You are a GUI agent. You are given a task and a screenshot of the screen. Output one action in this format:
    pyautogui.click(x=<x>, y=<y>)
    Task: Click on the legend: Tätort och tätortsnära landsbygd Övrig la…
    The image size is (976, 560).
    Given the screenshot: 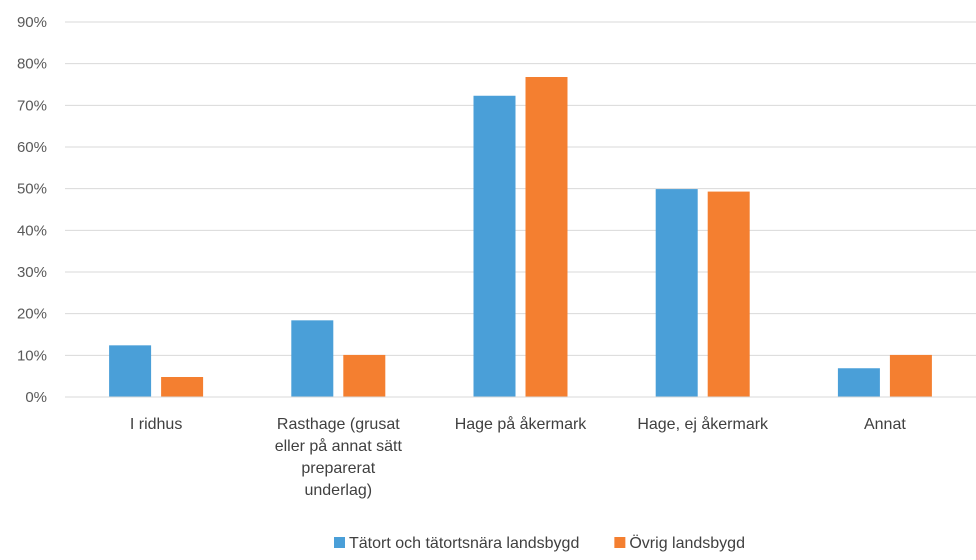 What is the action you would take?
    pyautogui.click(x=539, y=543)
    